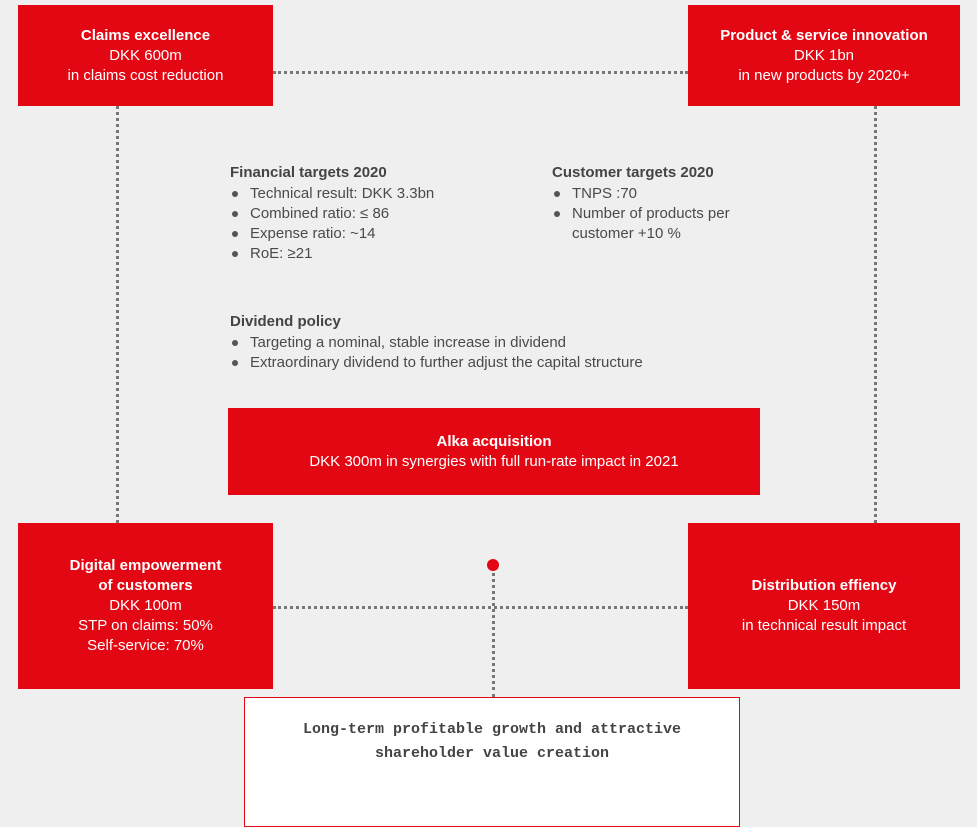 This screenshot has width=977, height=827. I want to click on box-line: Self-service: 70%, so click(145, 645).